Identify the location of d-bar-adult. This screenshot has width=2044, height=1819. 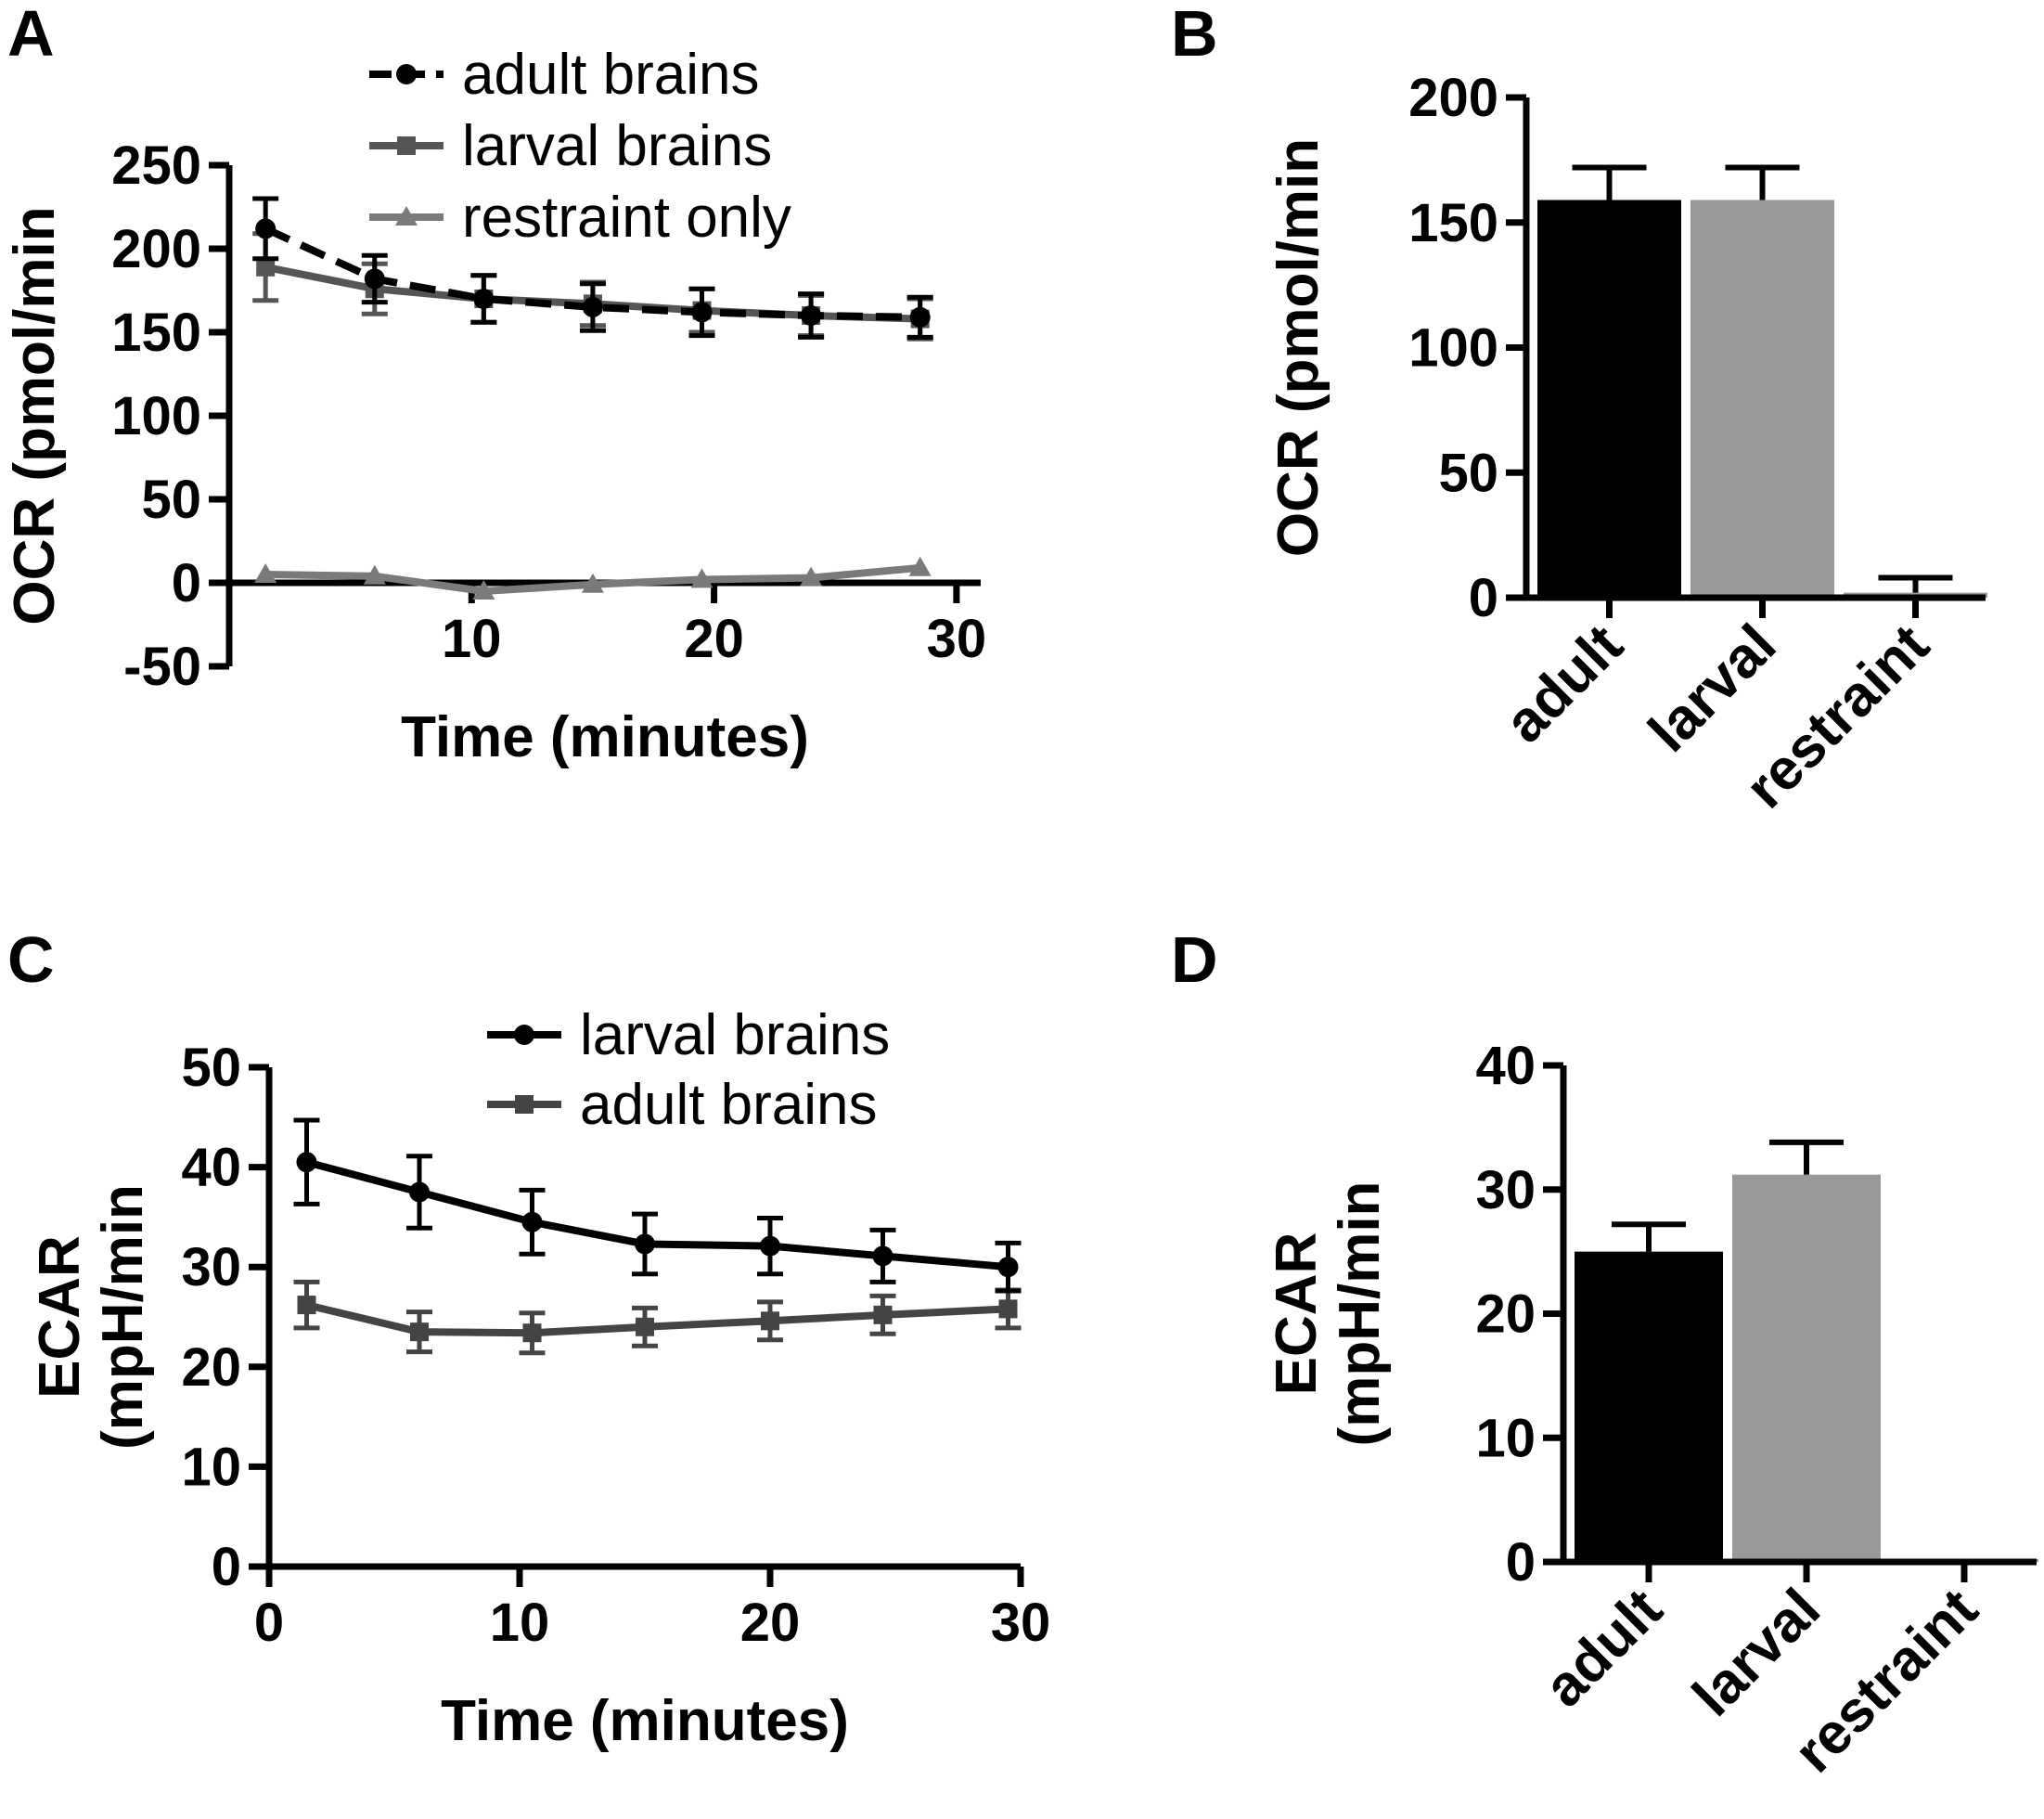
(1649, 1406).